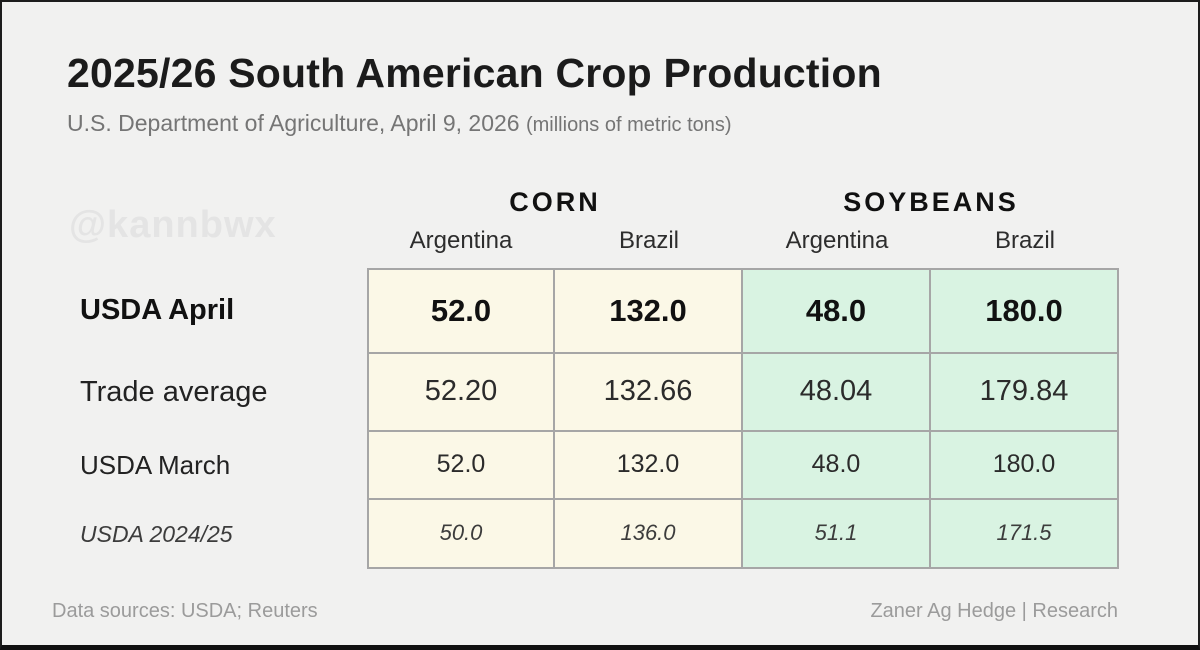 This screenshot has width=1200, height=650. Describe the element at coordinates (994, 611) in the screenshot. I see `footer-branding: Zaner Ag Hedge | Research` at that location.